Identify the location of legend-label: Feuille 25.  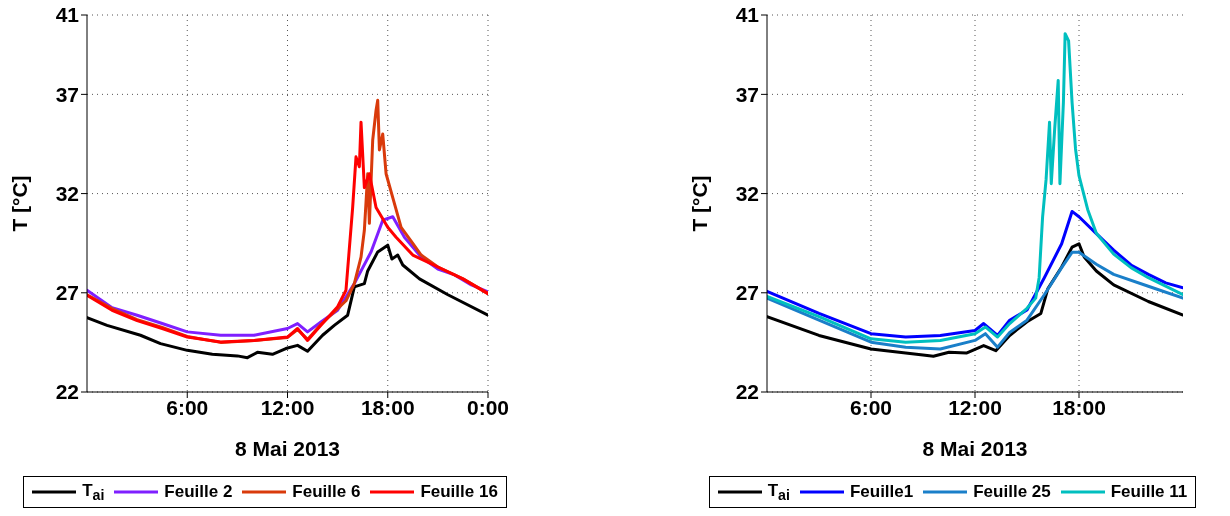
(1012, 492).